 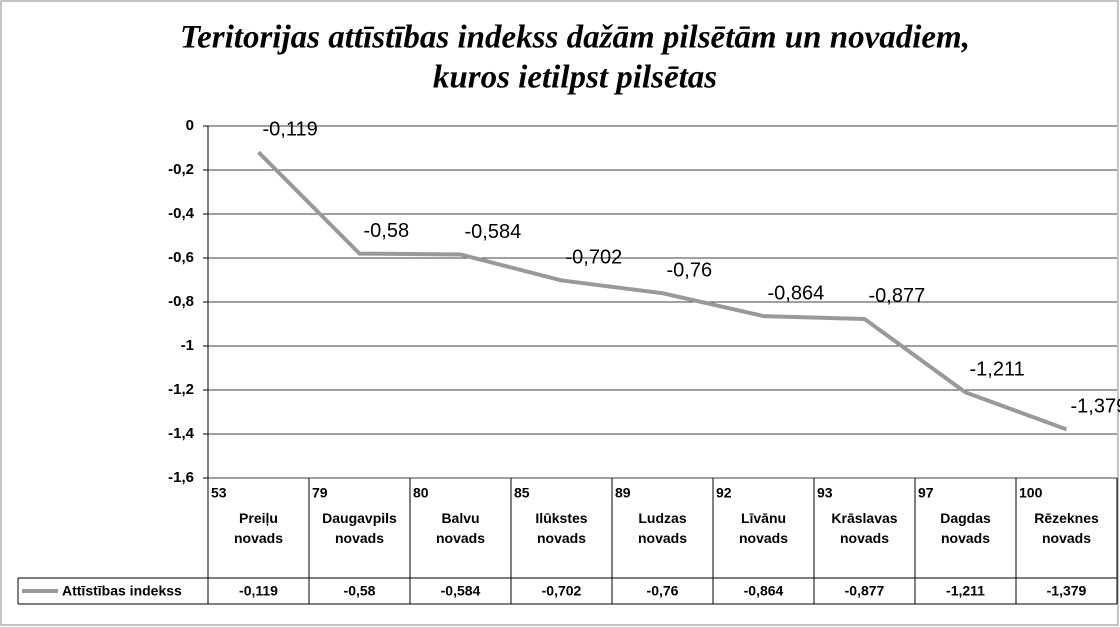 What do you see at coordinates (360, 591) in the screenshot?
I see `table-value: -0,58` at bounding box center [360, 591].